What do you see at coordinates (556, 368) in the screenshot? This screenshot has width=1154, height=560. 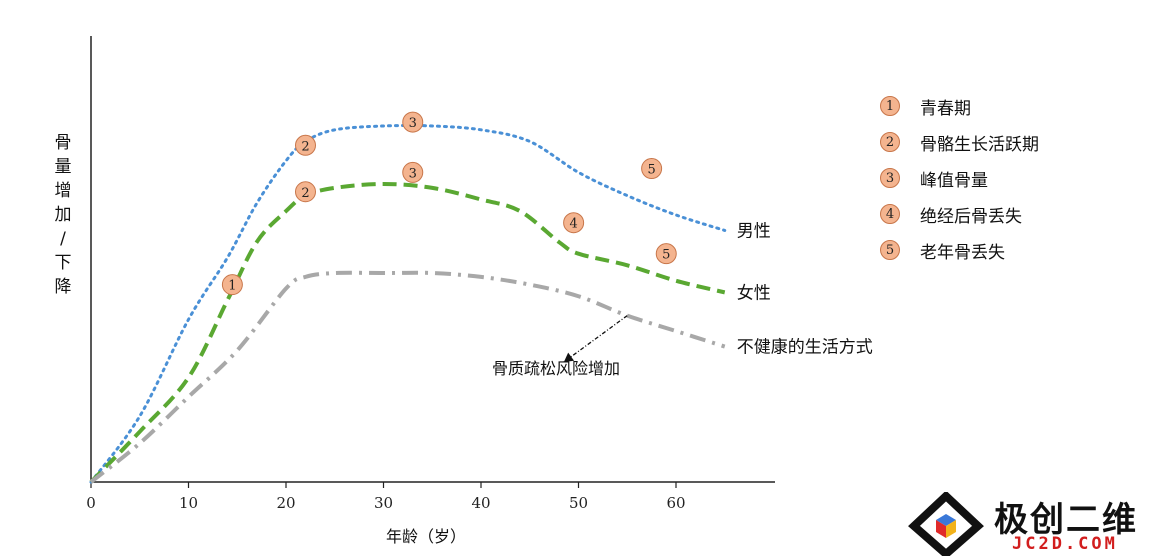 I see `annotation-text: 骨质疏松风险增加` at bounding box center [556, 368].